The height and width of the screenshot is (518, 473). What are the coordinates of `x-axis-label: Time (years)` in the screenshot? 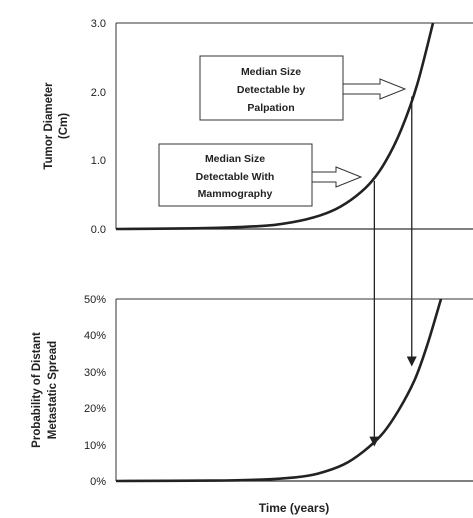 It's located at (294, 508).